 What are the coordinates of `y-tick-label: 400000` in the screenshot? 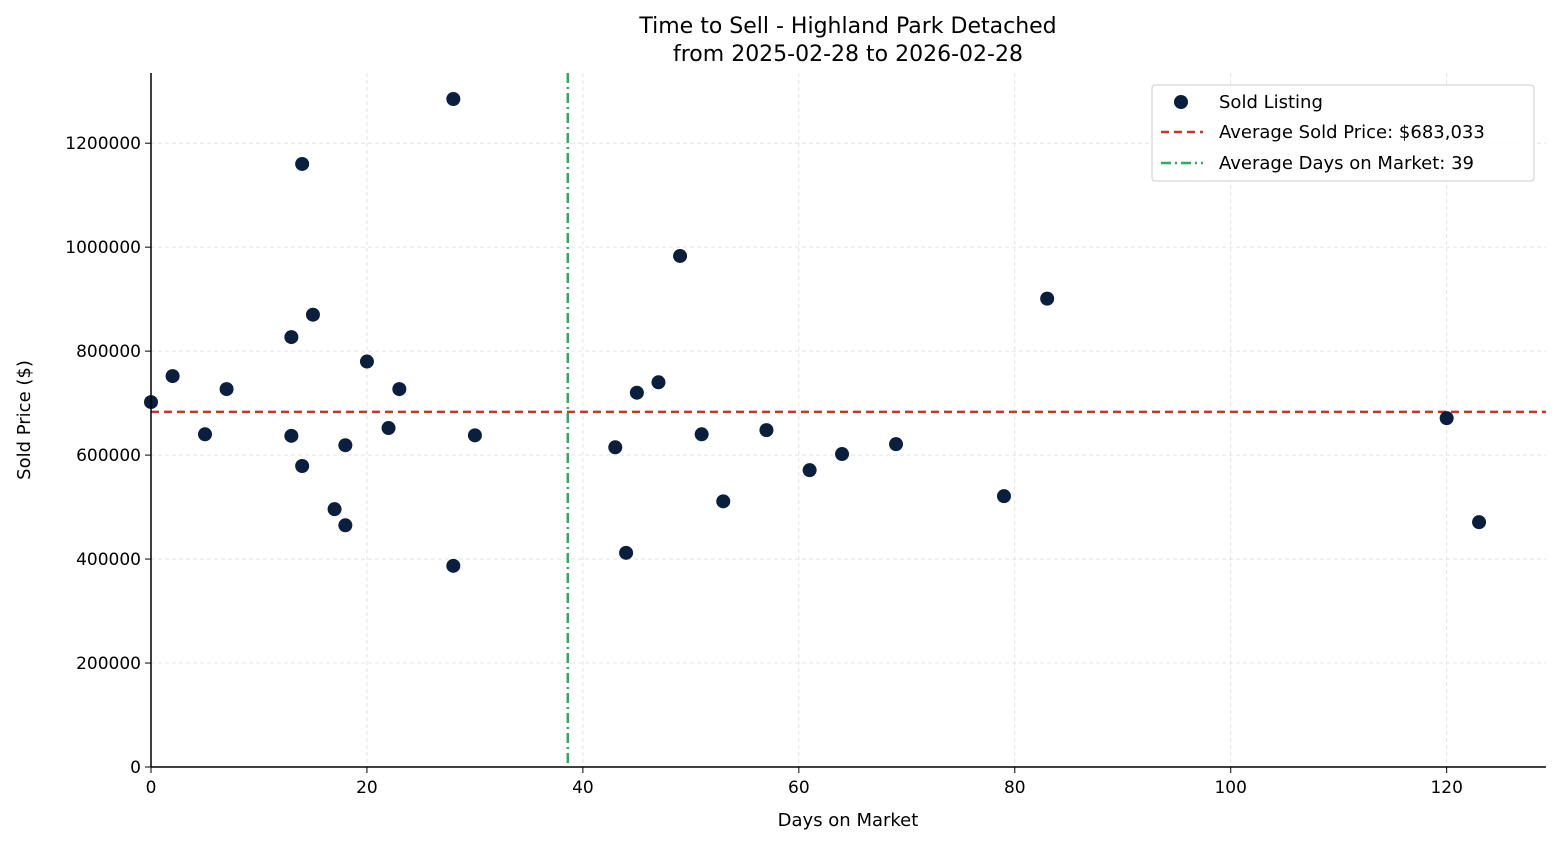 It's located at (108, 560).